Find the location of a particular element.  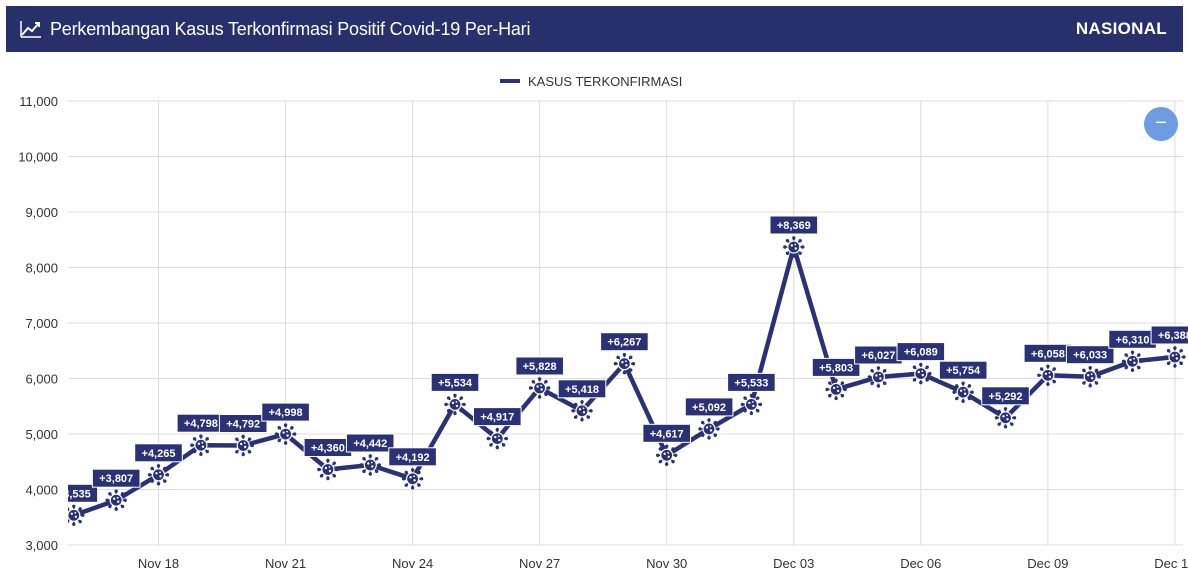

data-label: +3,807 is located at coordinates (116, 478).